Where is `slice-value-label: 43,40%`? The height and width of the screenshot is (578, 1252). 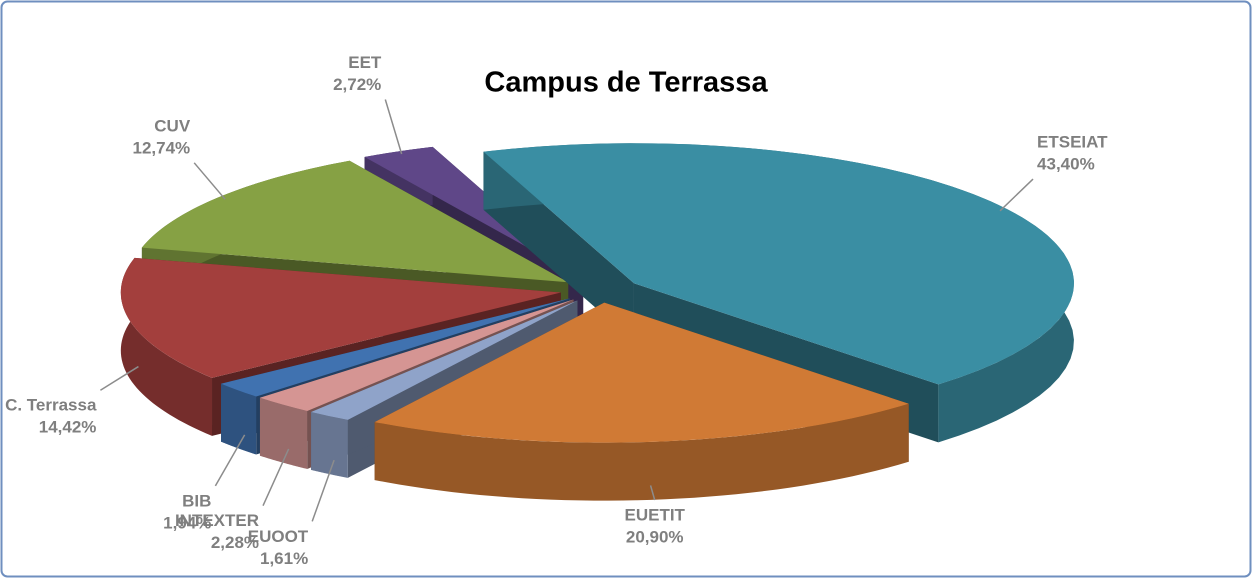 slice-value-label: 43,40% is located at coordinates (1066, 164).